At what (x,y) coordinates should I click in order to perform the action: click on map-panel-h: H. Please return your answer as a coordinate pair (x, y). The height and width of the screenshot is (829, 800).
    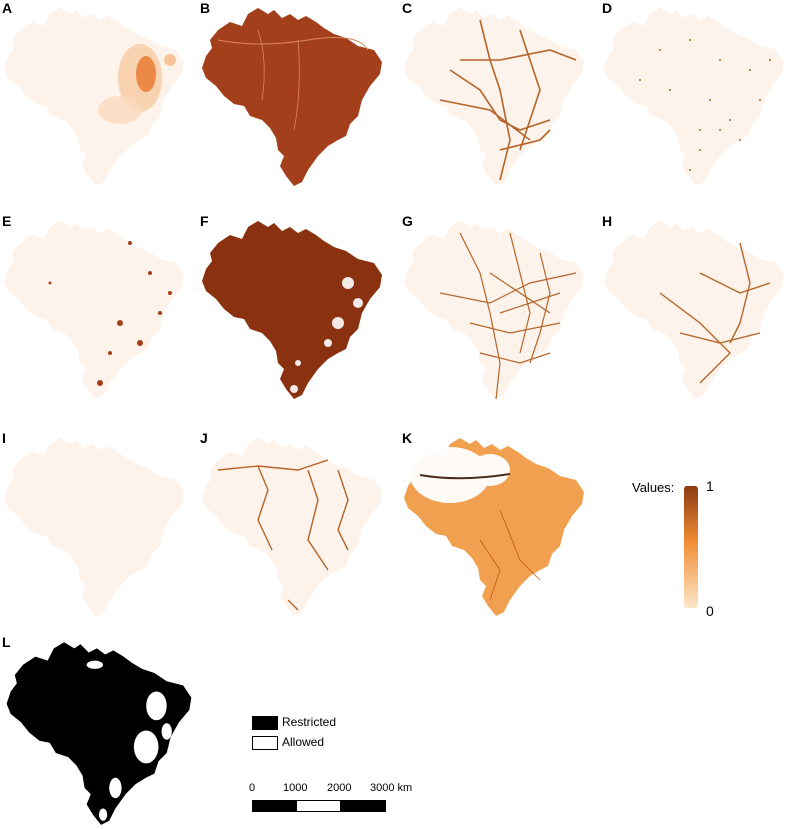
    Looking at the image, I should click on (695, 308).